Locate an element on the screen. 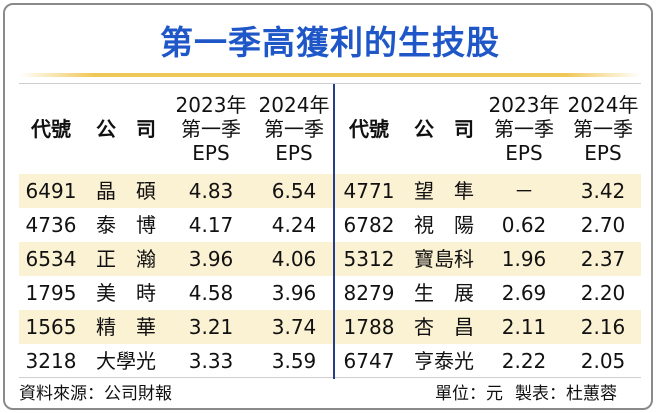 This screenshot has height=413, width=656. cell-code: 4736 is located at coordinates (51, 225).